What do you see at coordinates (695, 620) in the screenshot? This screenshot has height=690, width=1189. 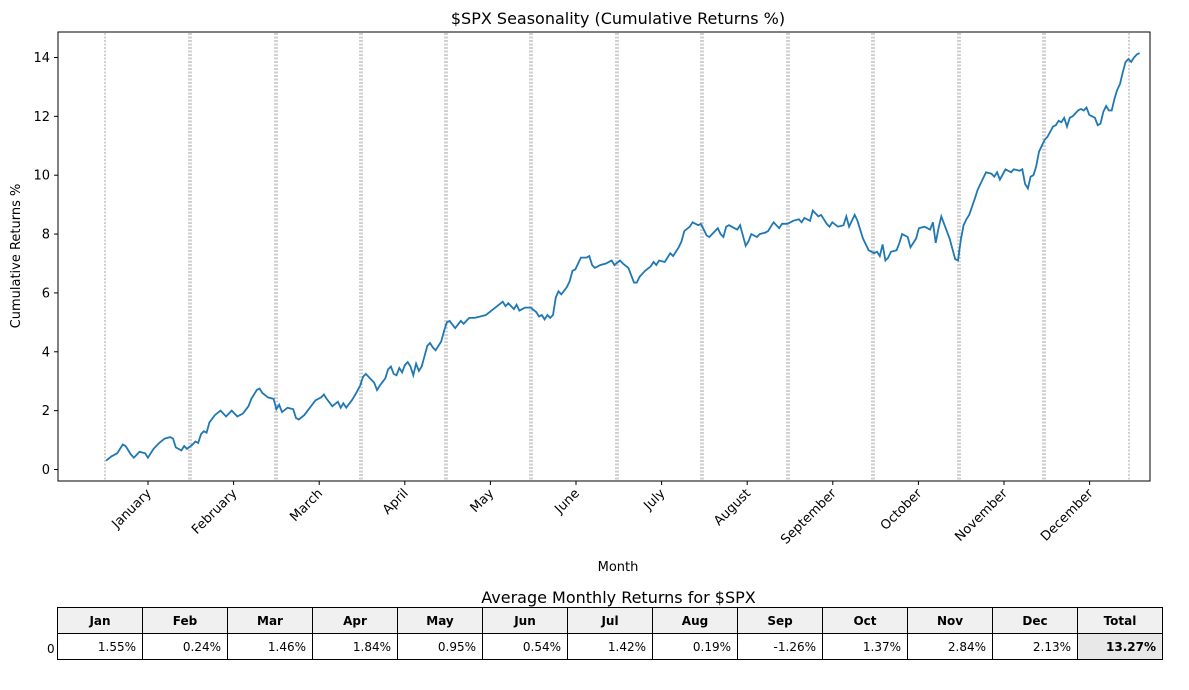 I see `header-aug: Aug` at bounding box center [695, 620].